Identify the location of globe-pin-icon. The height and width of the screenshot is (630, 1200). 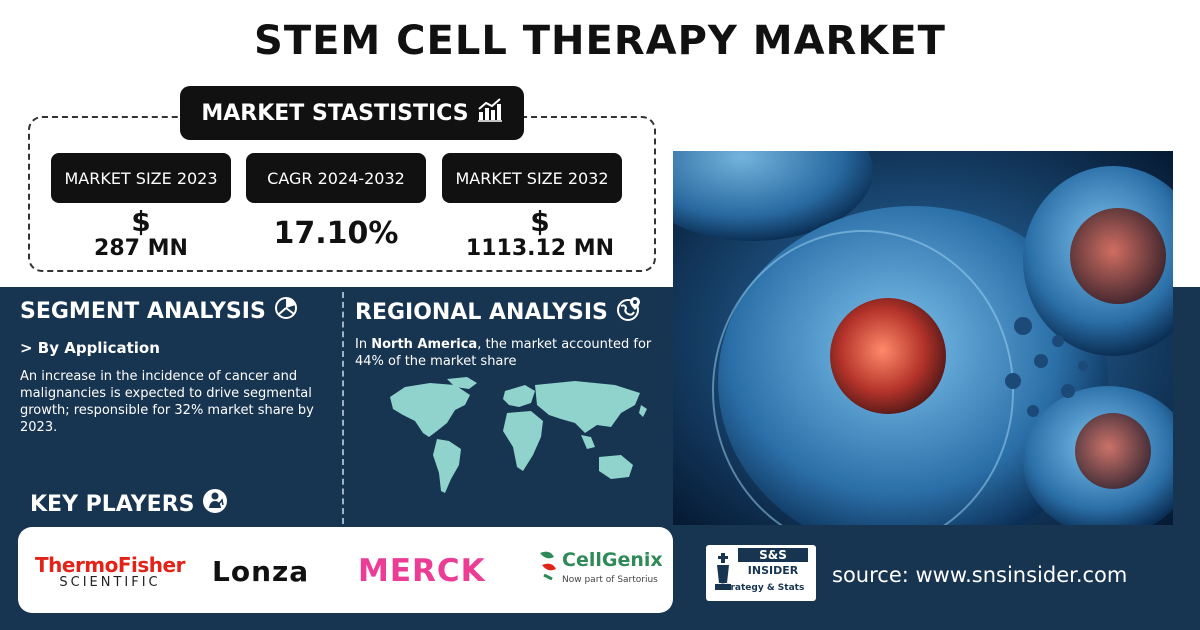
(629, 312).